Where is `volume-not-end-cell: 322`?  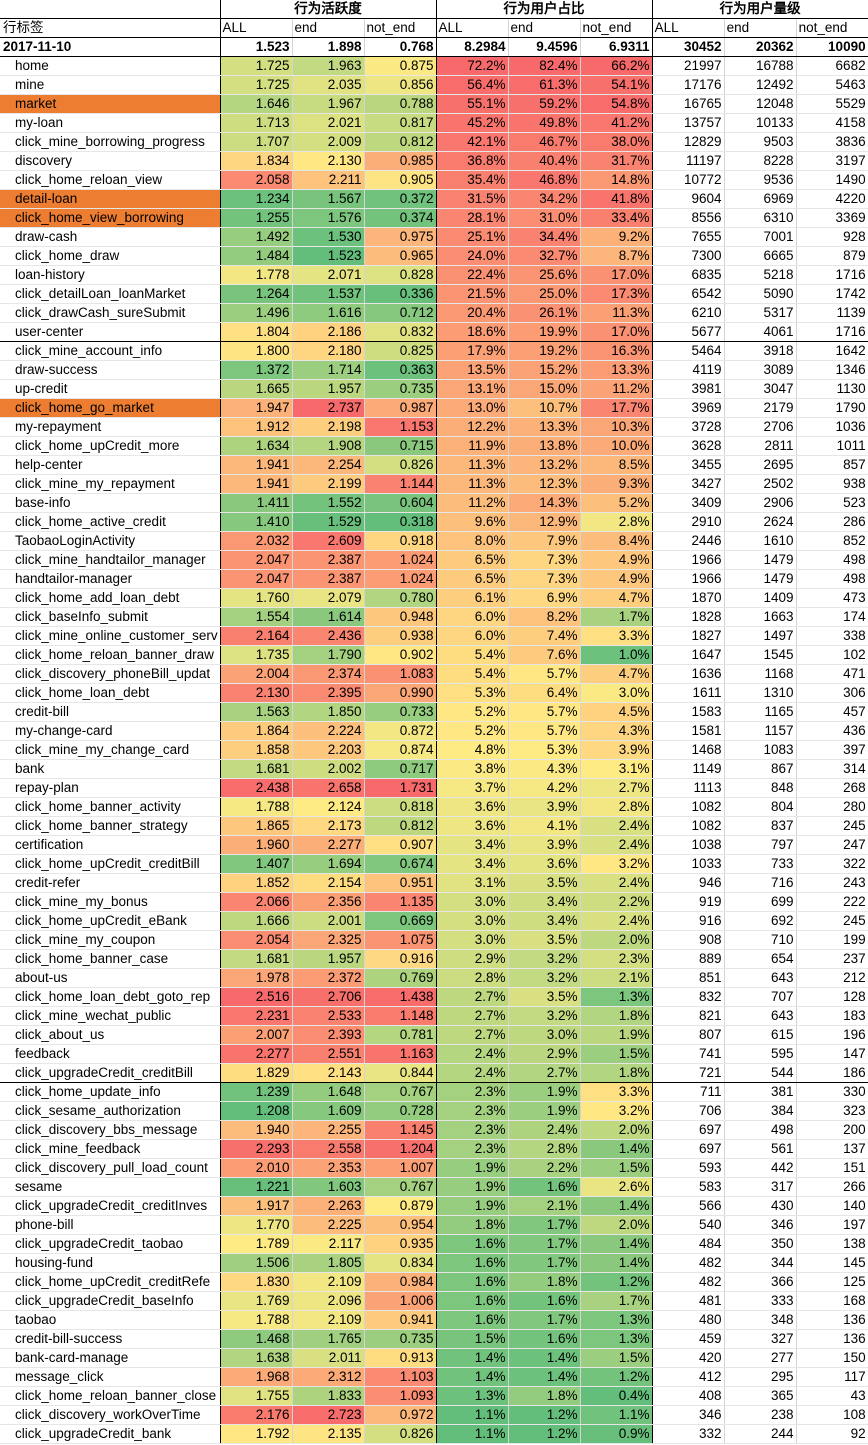
volume-not-end-cell: 322 is located at coordinates (832, 864).